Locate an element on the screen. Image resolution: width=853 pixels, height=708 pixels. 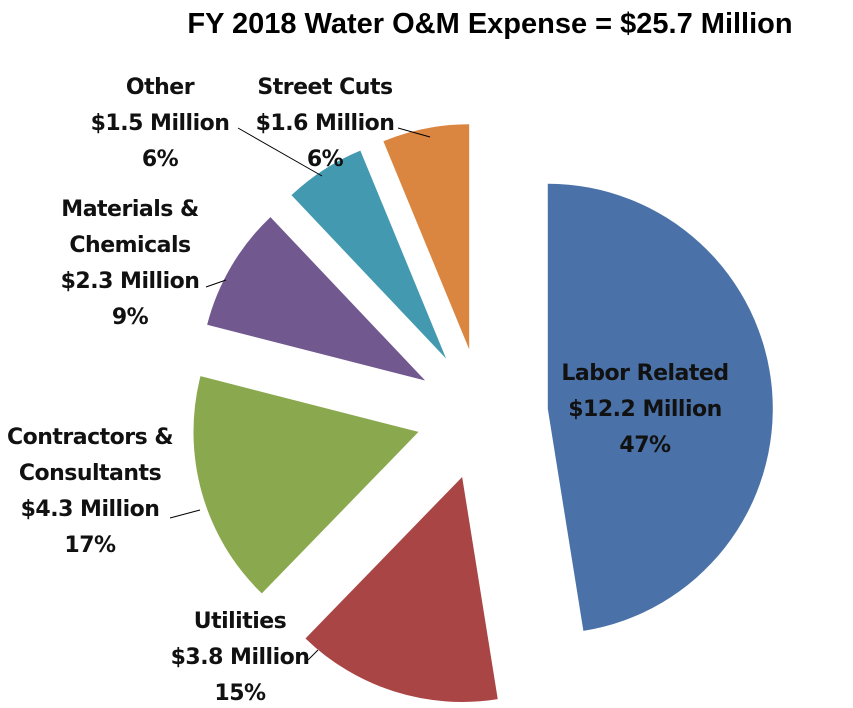
category-label: Other is located at coordinates (160, 87).